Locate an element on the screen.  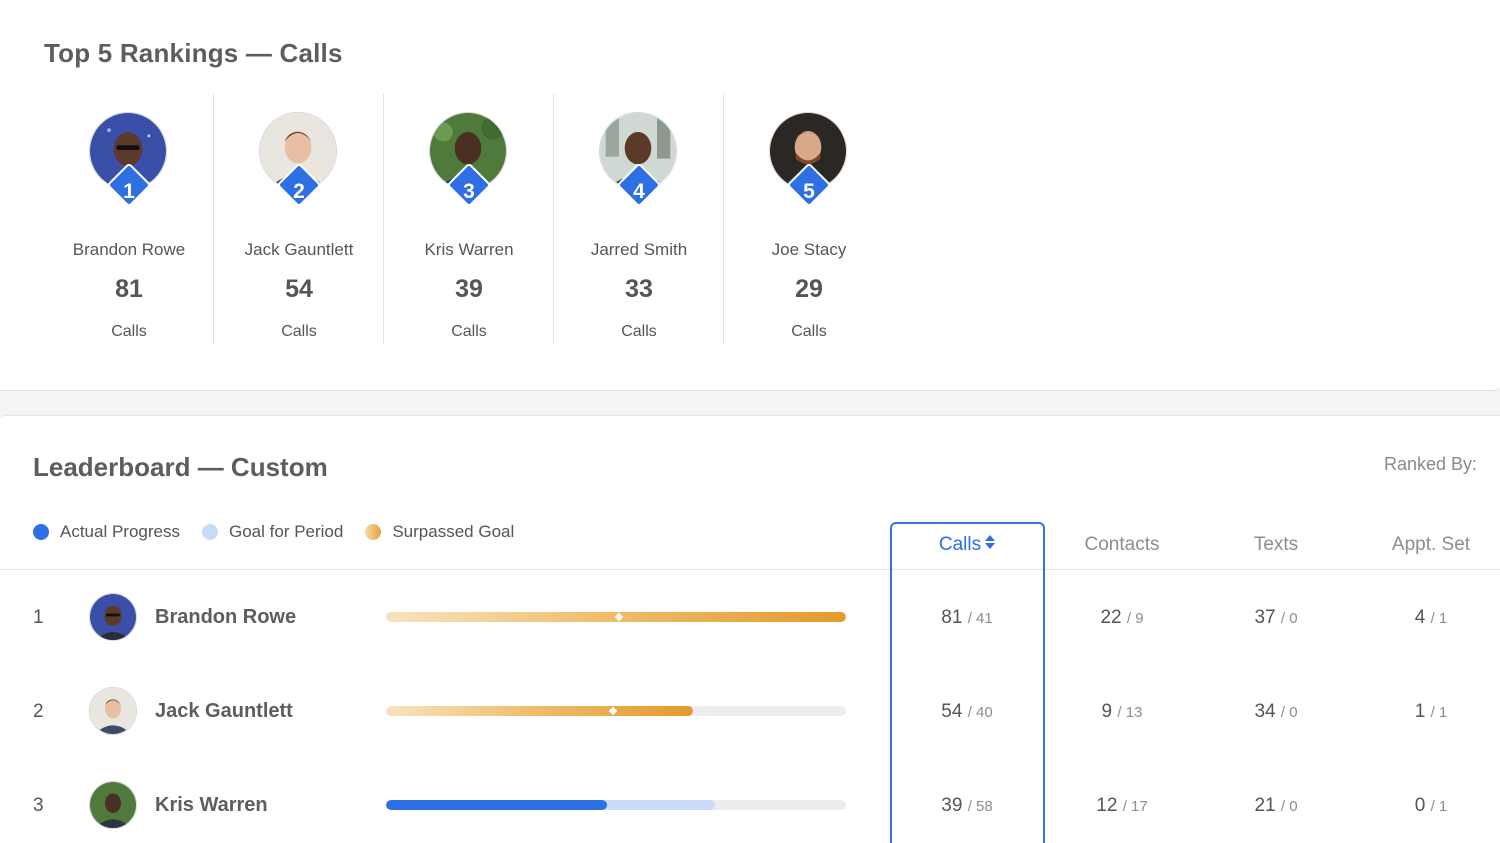
cell-actual: 0 is located at coordinates (1420, 805).